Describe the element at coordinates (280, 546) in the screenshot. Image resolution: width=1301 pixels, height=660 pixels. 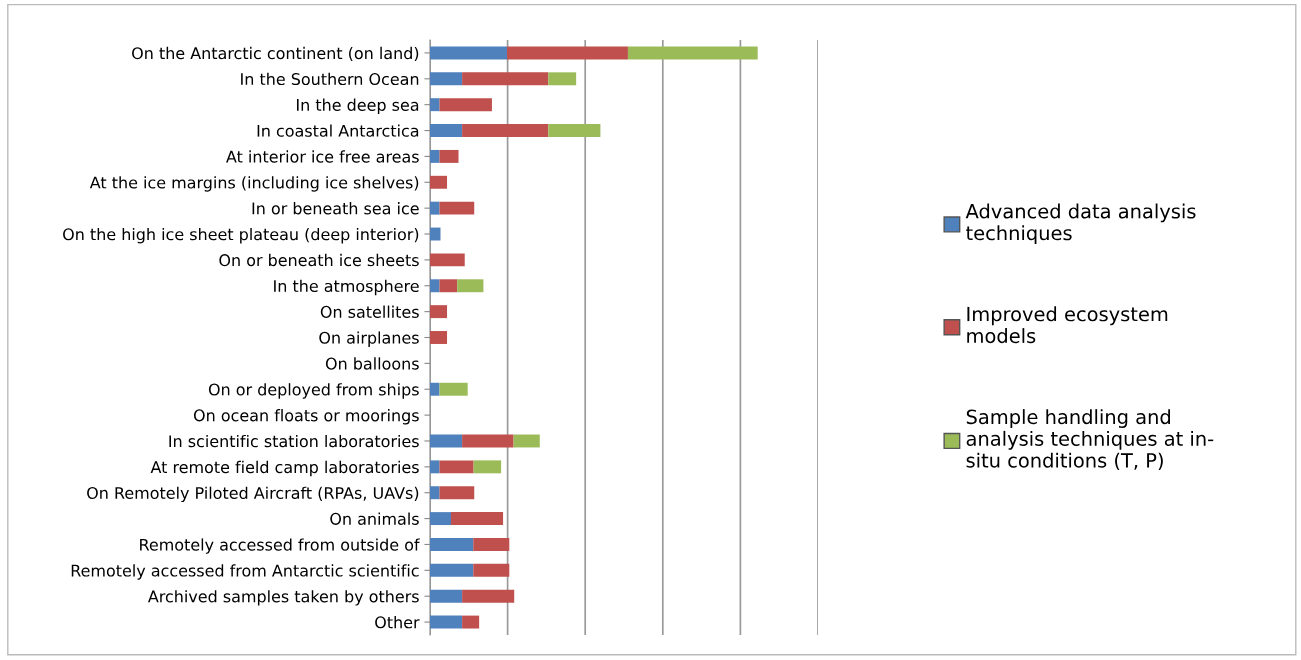
I see `y-tick-label: Remotely accessed from outside of` at that location.